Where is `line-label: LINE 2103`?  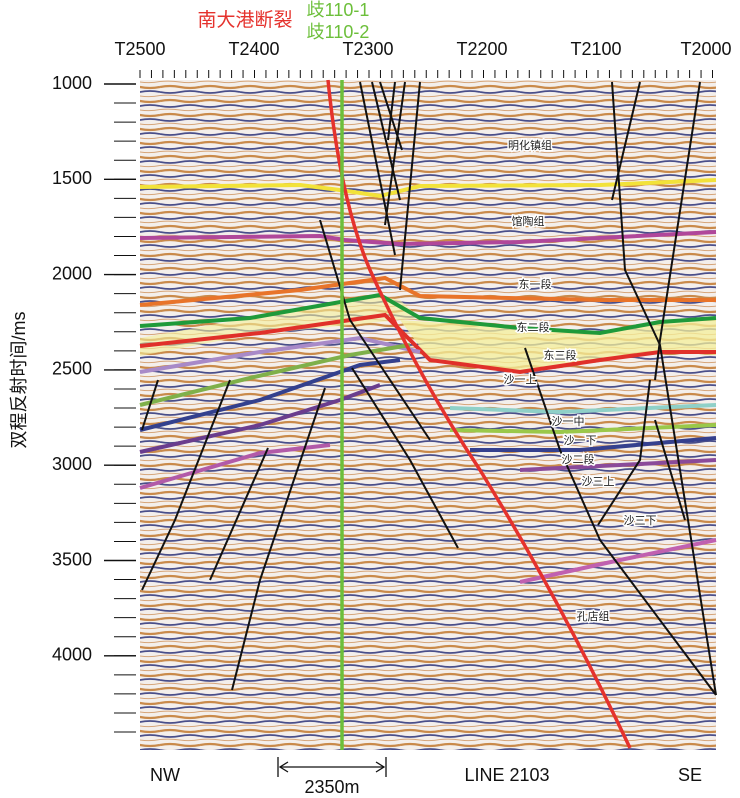
line-label: LINE 2103 is located at coordinates (506, 775).